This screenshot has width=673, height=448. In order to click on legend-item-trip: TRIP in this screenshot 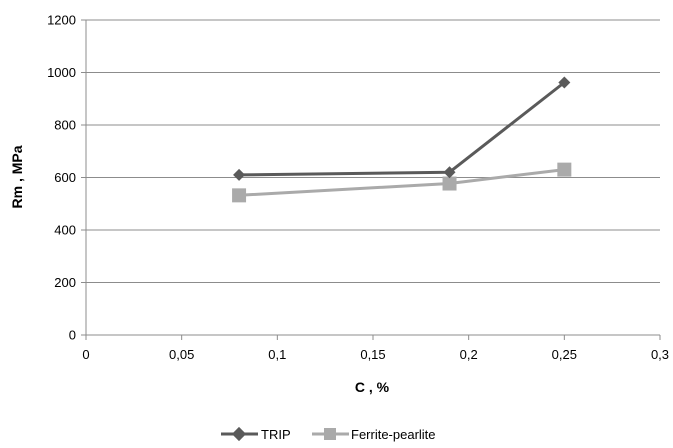, I will do `click(256, 434)`.